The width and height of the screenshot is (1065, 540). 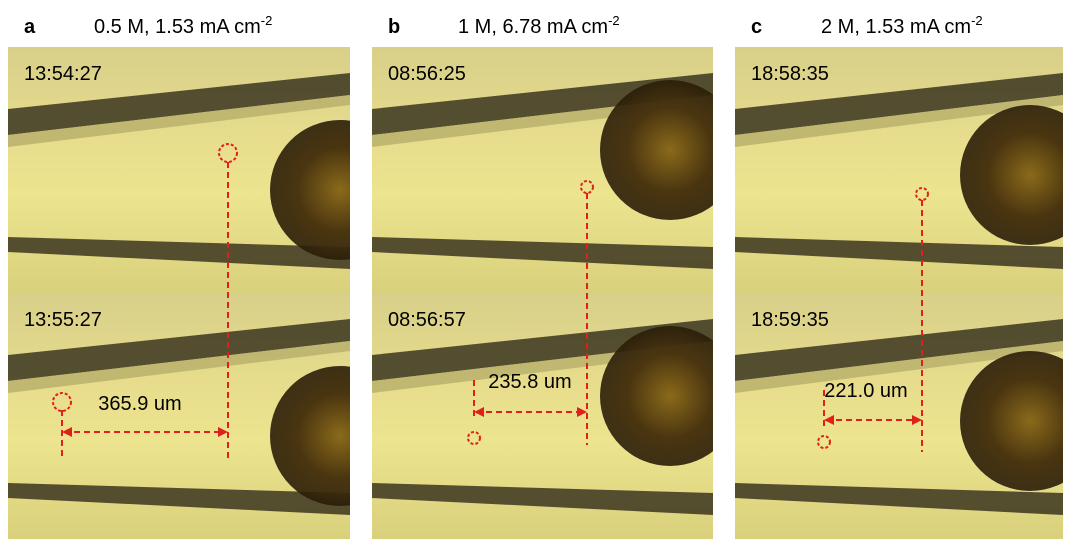 What do you see at coordinates (533, 27) in the screenshot?
I see `condition-text: 1 M, 6.78 mA cm` at bounding box center [533, 27].